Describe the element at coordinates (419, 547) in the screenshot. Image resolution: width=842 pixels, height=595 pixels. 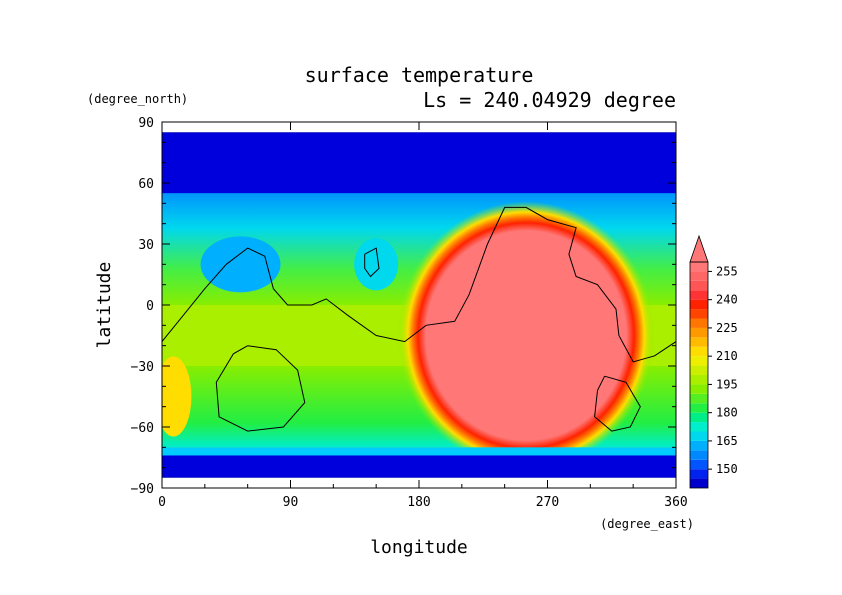
I see `x-axis-label: longitude` at that location.